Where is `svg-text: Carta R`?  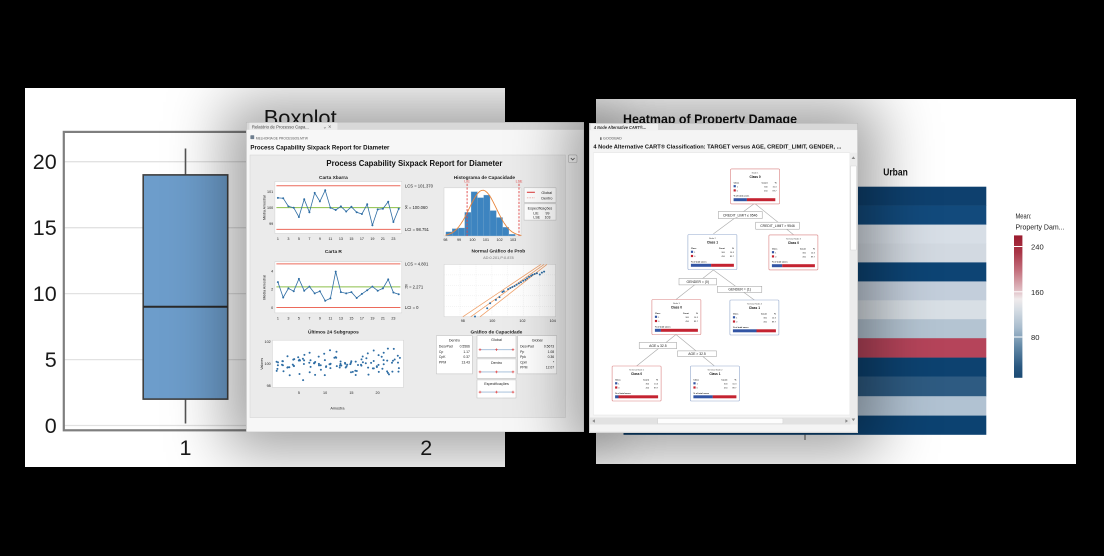 svg-text: Carta R is located at coordinates (333, 251).